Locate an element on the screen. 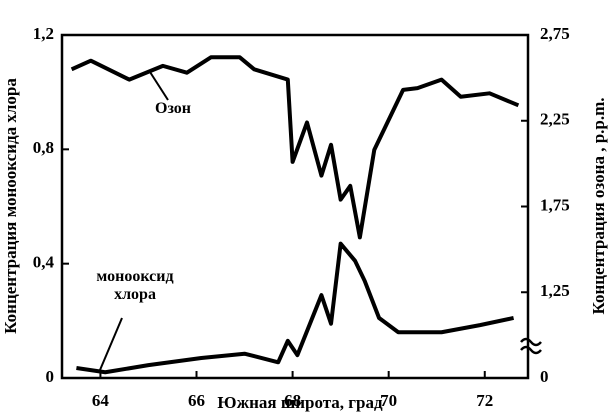 This screenshot has width=613, height=416. x-tick-label: 68 is located at coordinates (292, 400).